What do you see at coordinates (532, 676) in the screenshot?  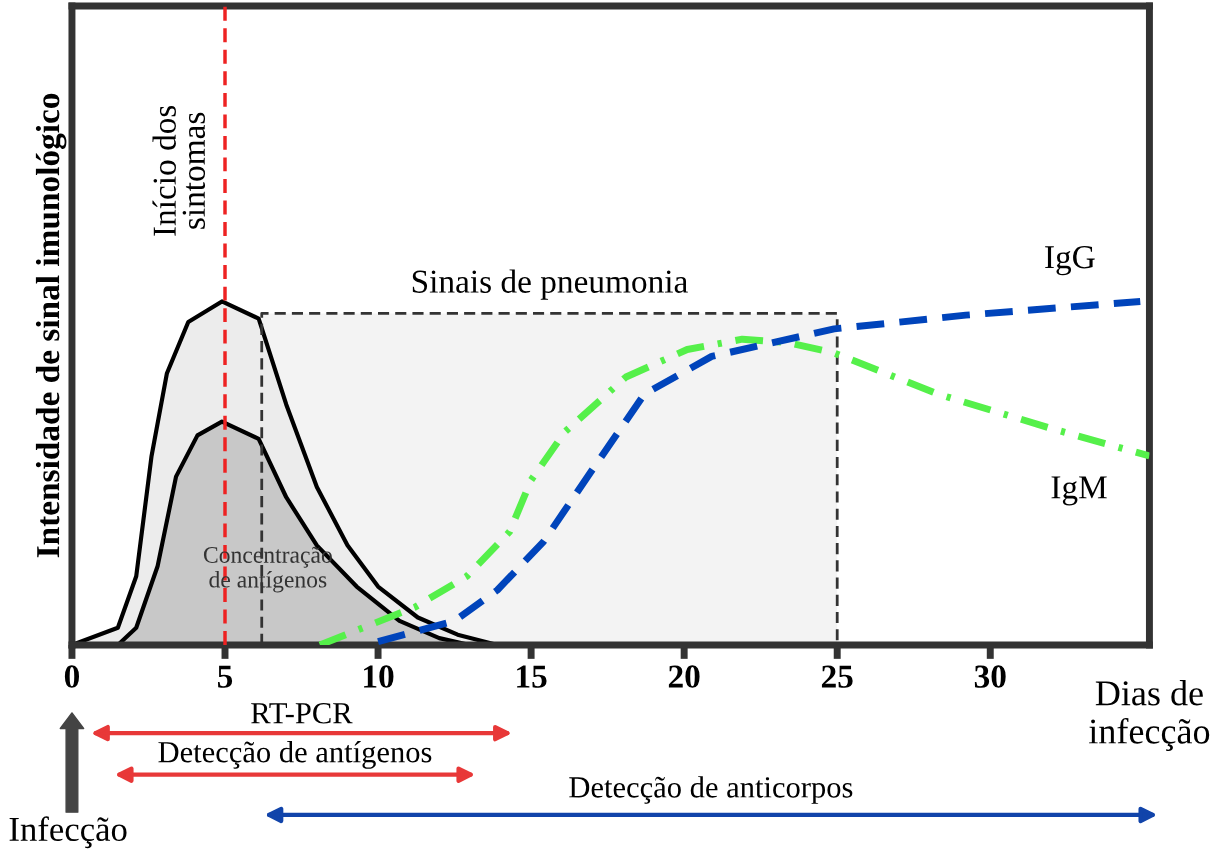 I see `x-tick-label: 15` at bounding box center [532, 676].